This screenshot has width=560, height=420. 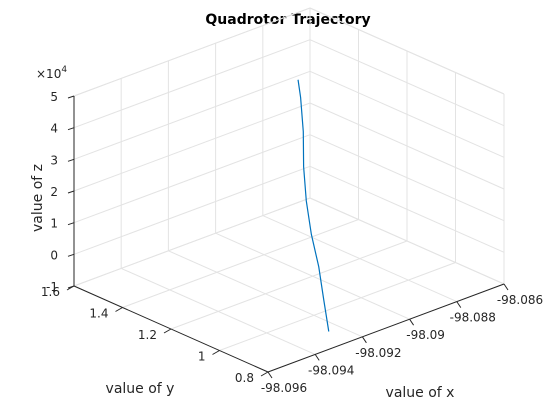 I want to click on x-tick-label: -98.09, so click(x=425, y=335).